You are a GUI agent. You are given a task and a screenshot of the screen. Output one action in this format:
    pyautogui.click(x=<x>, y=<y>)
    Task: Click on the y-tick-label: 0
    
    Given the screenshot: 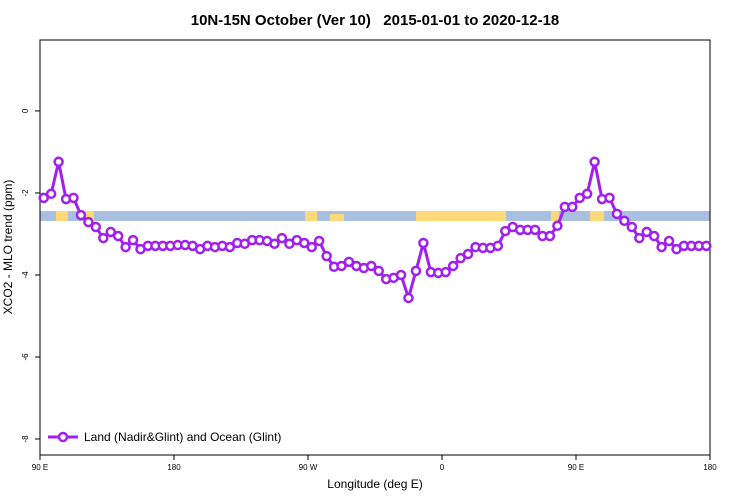 What is the action you would take?
    pyautogui.click(x=25, y=110)
    